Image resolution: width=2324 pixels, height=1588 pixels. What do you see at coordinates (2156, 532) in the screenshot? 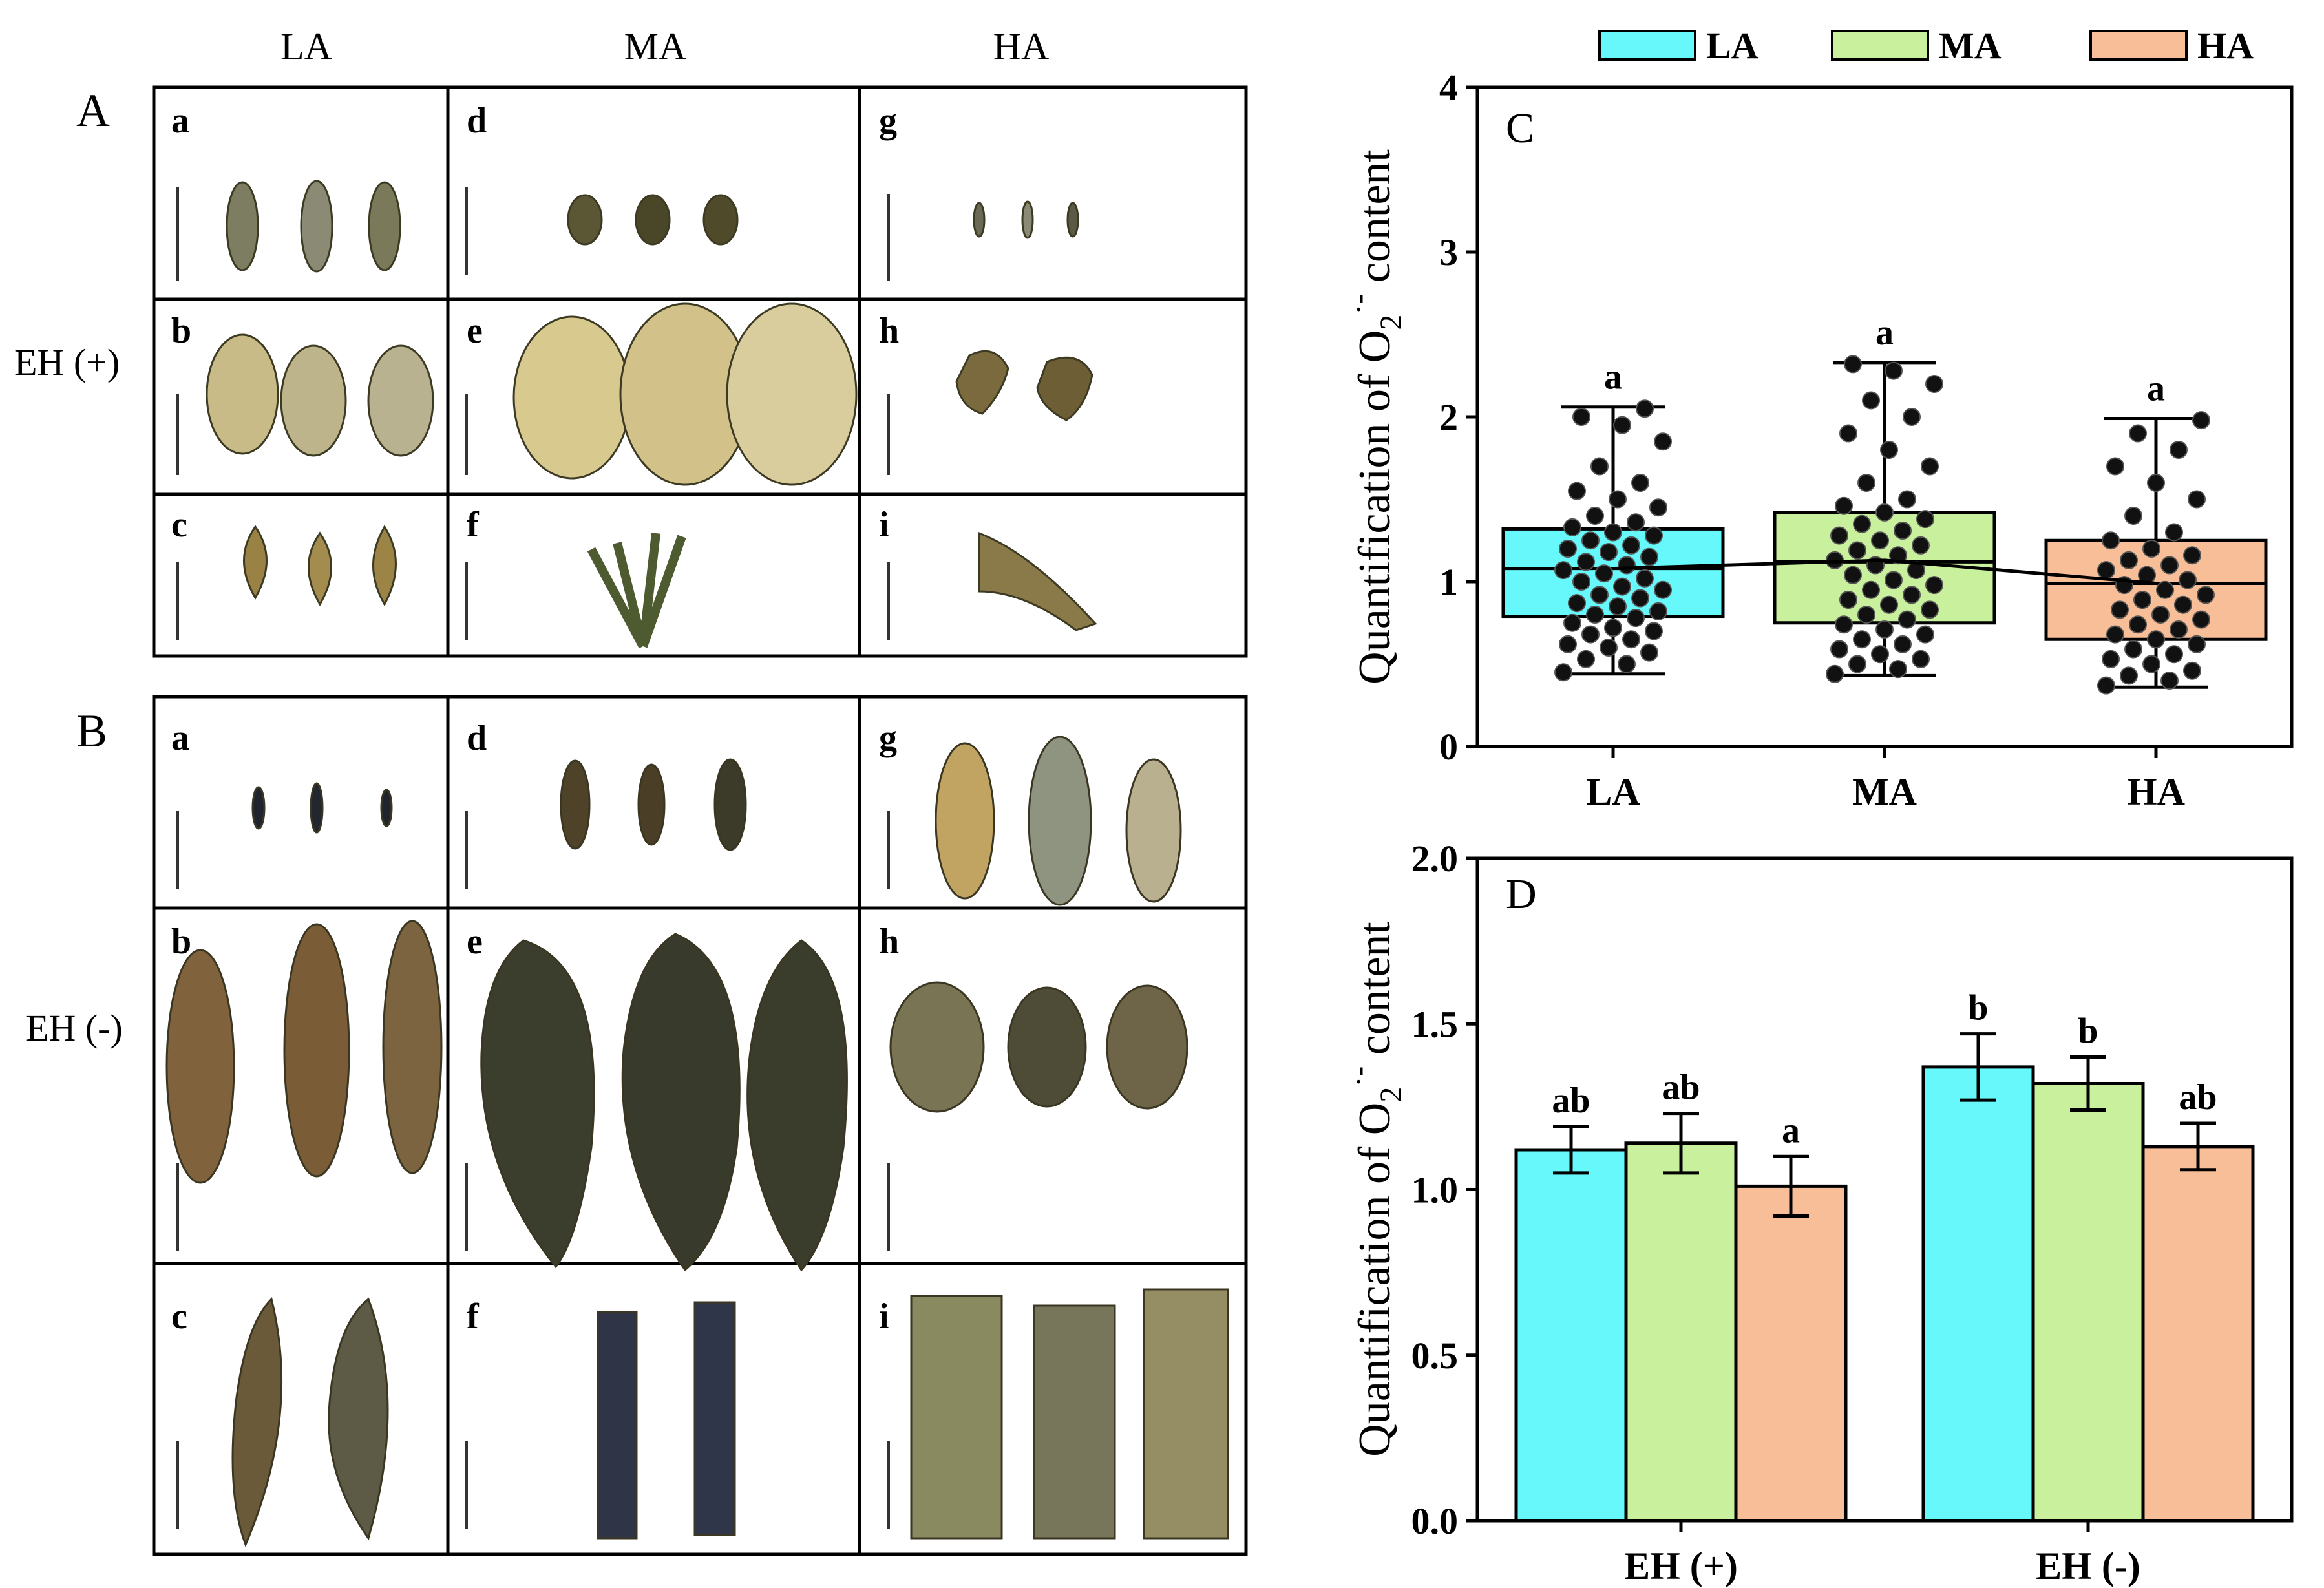
I see `chart-c-box-ha: a` at bounding box center [2156, 532].